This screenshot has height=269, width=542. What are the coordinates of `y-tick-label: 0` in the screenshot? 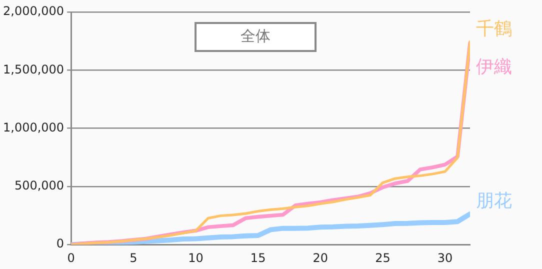 It's located at (60, 243).